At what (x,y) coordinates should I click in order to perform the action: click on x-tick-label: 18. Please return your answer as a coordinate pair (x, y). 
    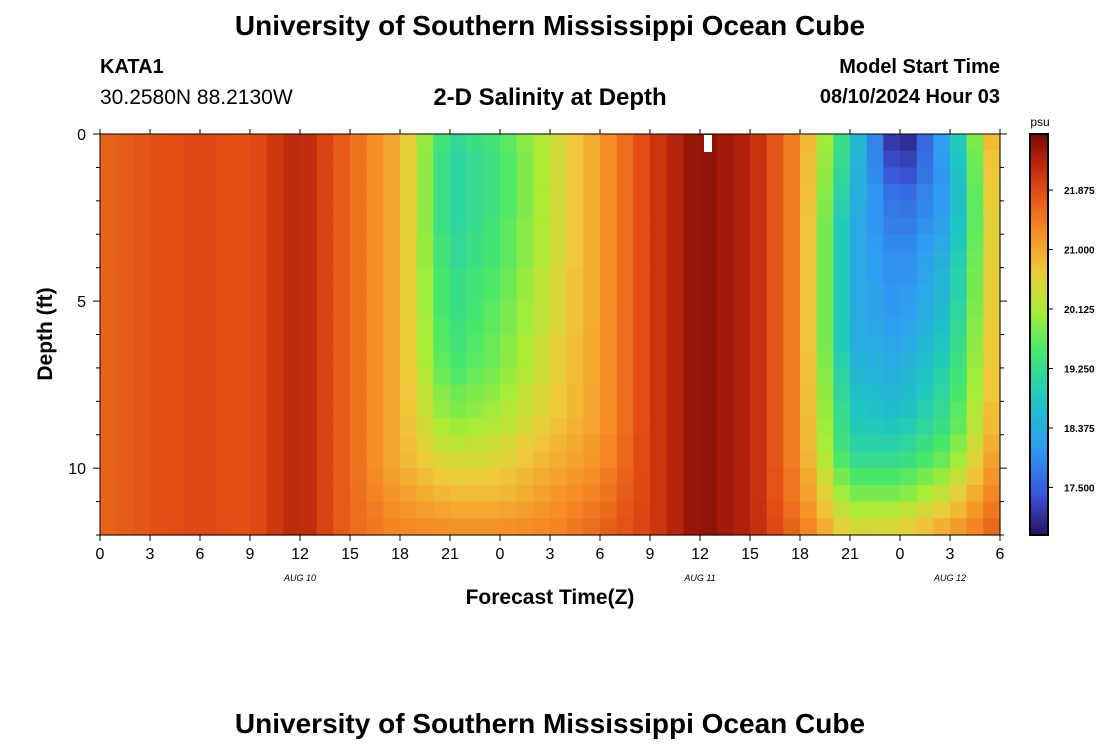
    Looking at the image, I should click on (400, 554).